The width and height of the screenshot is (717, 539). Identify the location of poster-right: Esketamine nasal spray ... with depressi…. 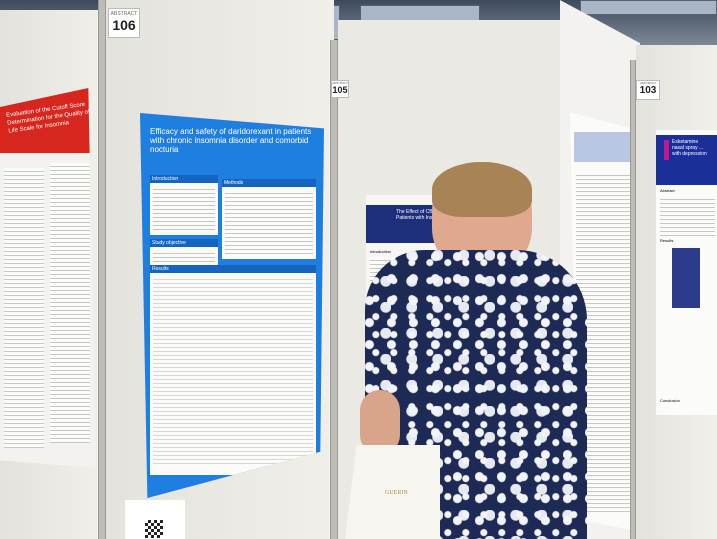
(686, 272).